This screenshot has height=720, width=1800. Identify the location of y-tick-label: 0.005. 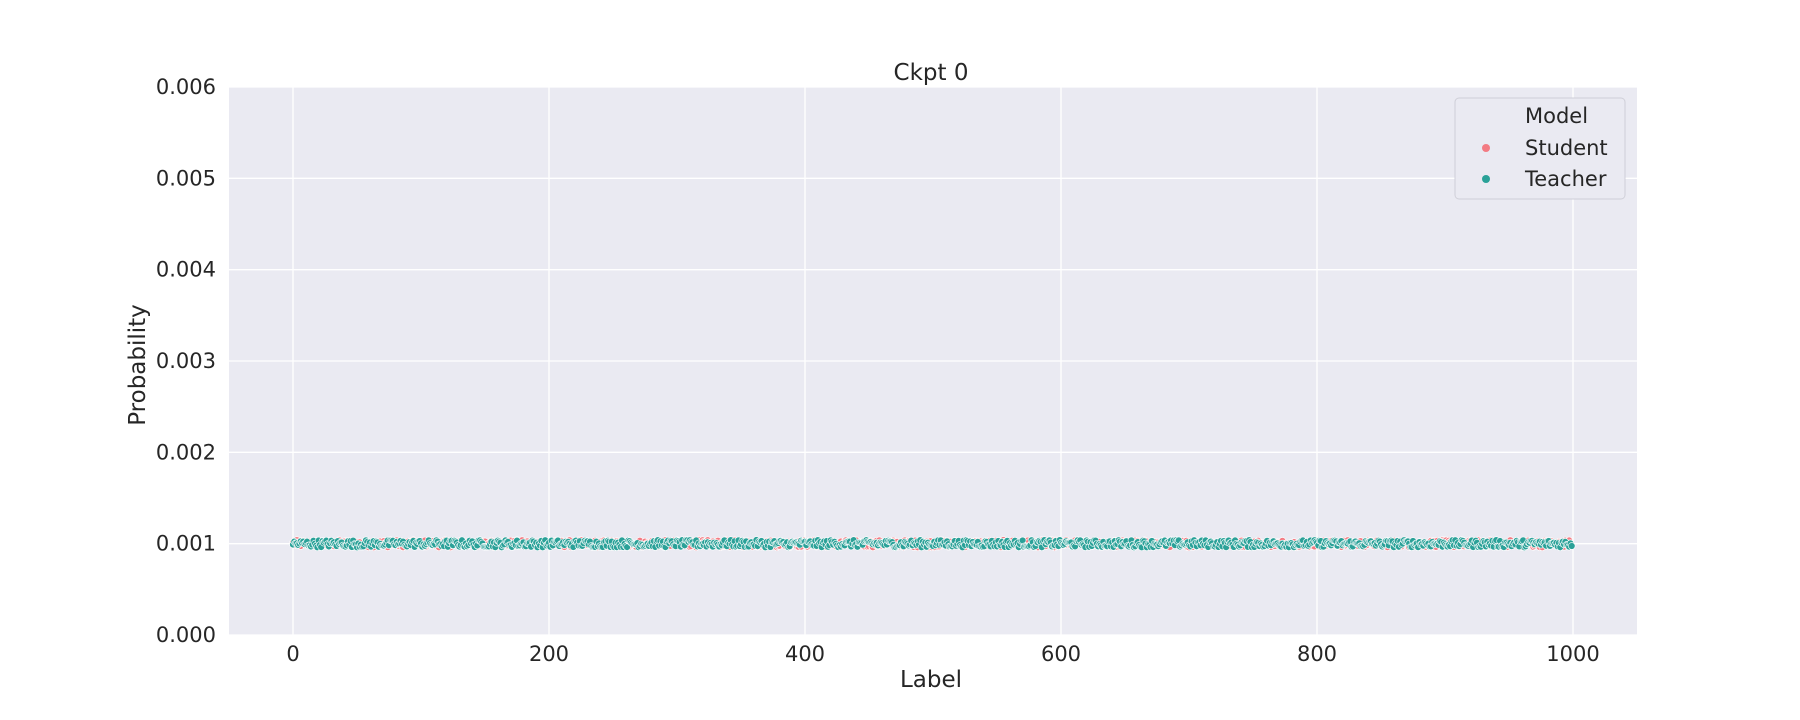
(186, 178).